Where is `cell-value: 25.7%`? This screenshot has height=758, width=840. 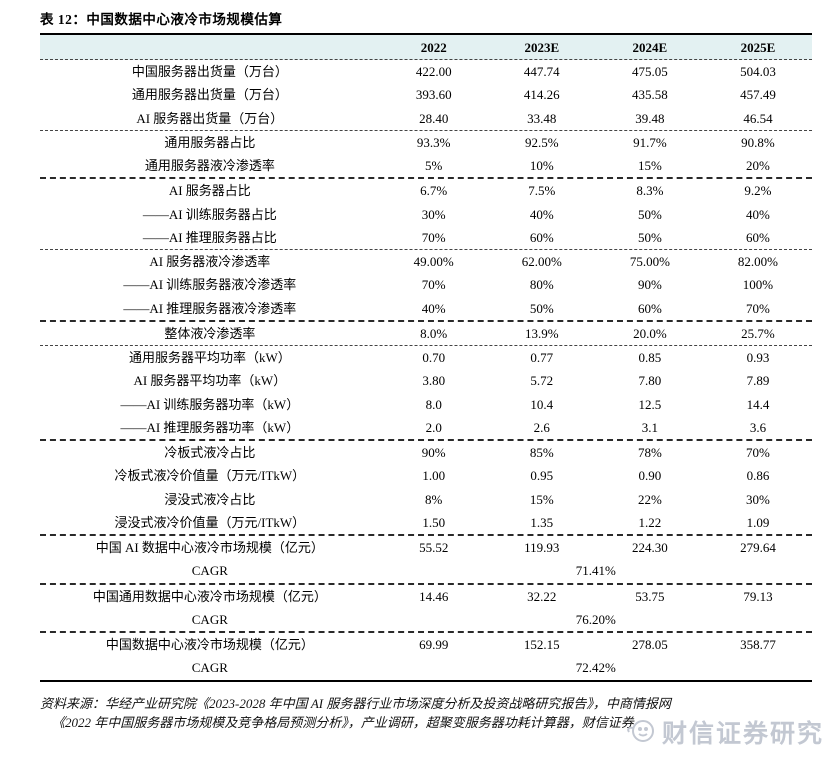 cell-value: 25.7% is located at coordinates (758, 333).